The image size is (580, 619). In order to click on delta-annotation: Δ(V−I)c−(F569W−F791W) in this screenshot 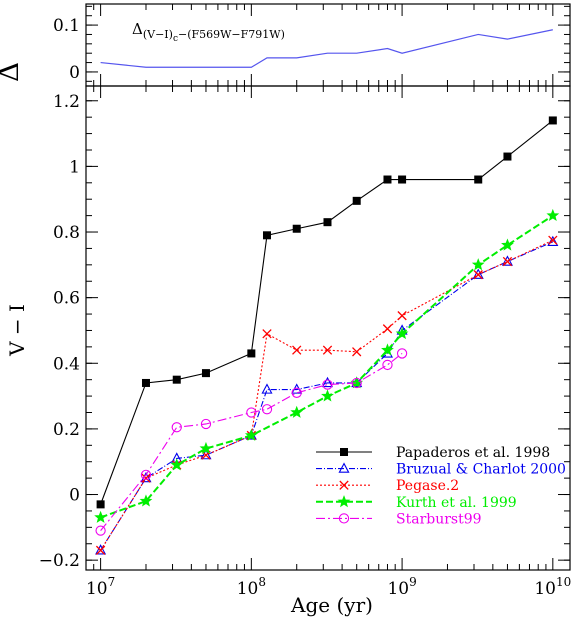, I will do `click(208, 32)`.